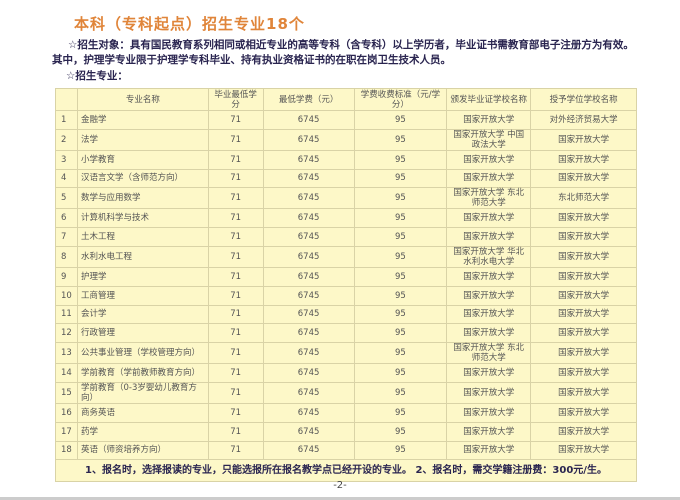  Describe the element at coordinates (142, 276) in the screenshot. I see `table-cell: 护理学` at that location.